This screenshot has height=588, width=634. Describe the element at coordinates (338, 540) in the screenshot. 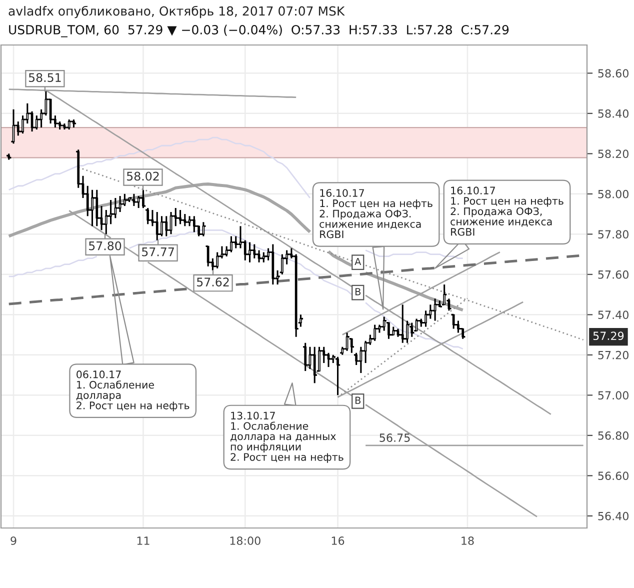

I see `x-tick-label: 16` at that location.